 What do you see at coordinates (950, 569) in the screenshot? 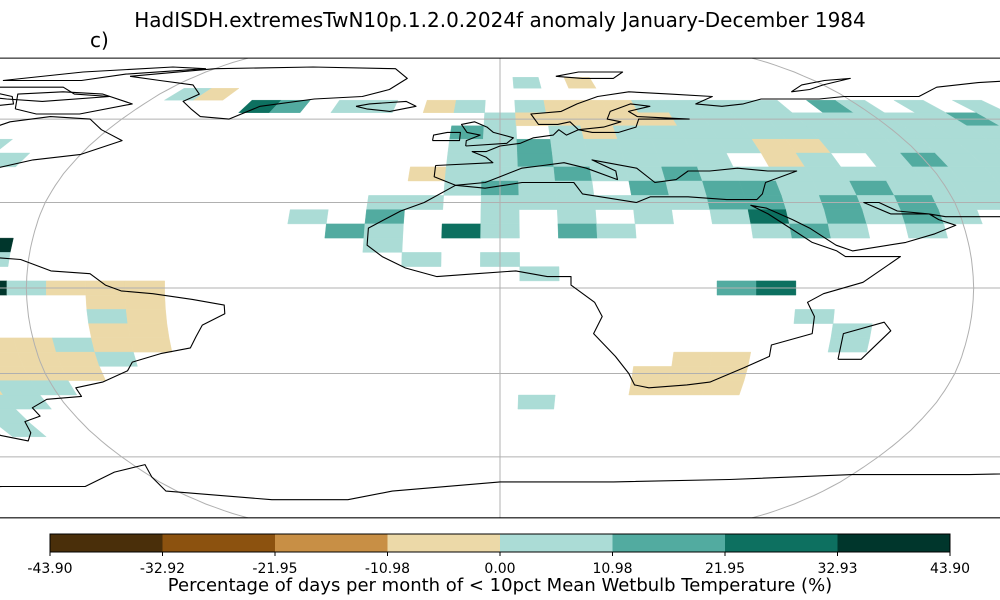
I see `colorbar-tick-label: 43.90` at bounding box center [950, 569].